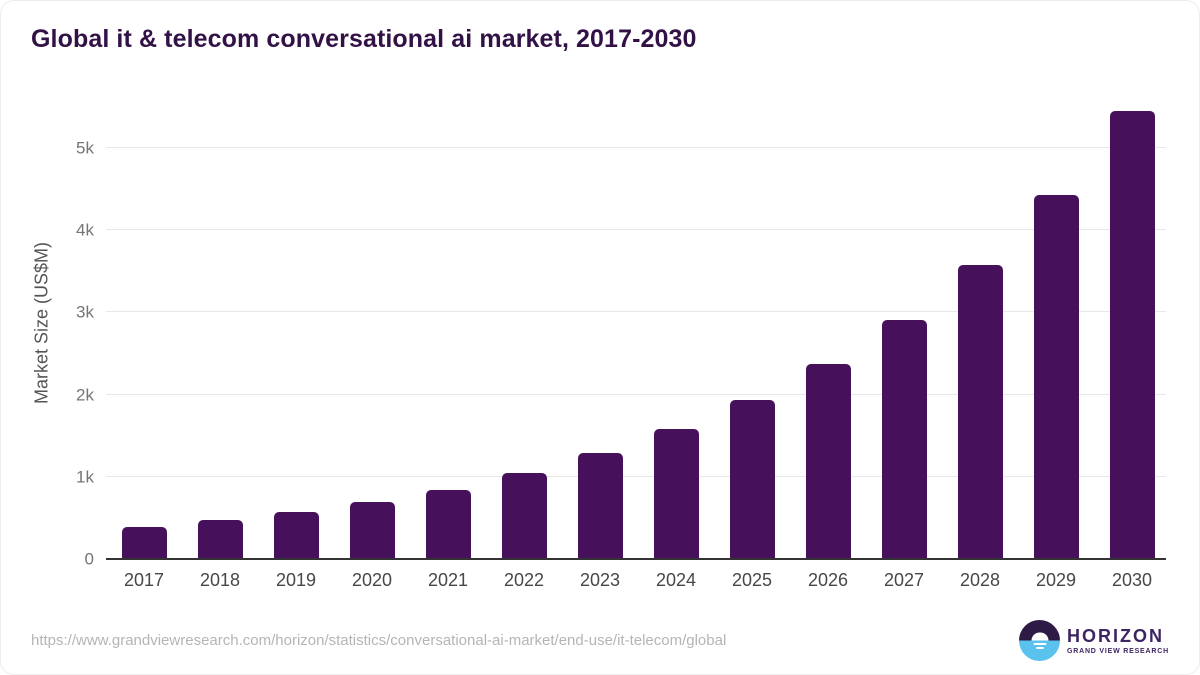 The image size is (1200, 675). I want to click on y-tick-label-1k: 1k, so click(85, 477).